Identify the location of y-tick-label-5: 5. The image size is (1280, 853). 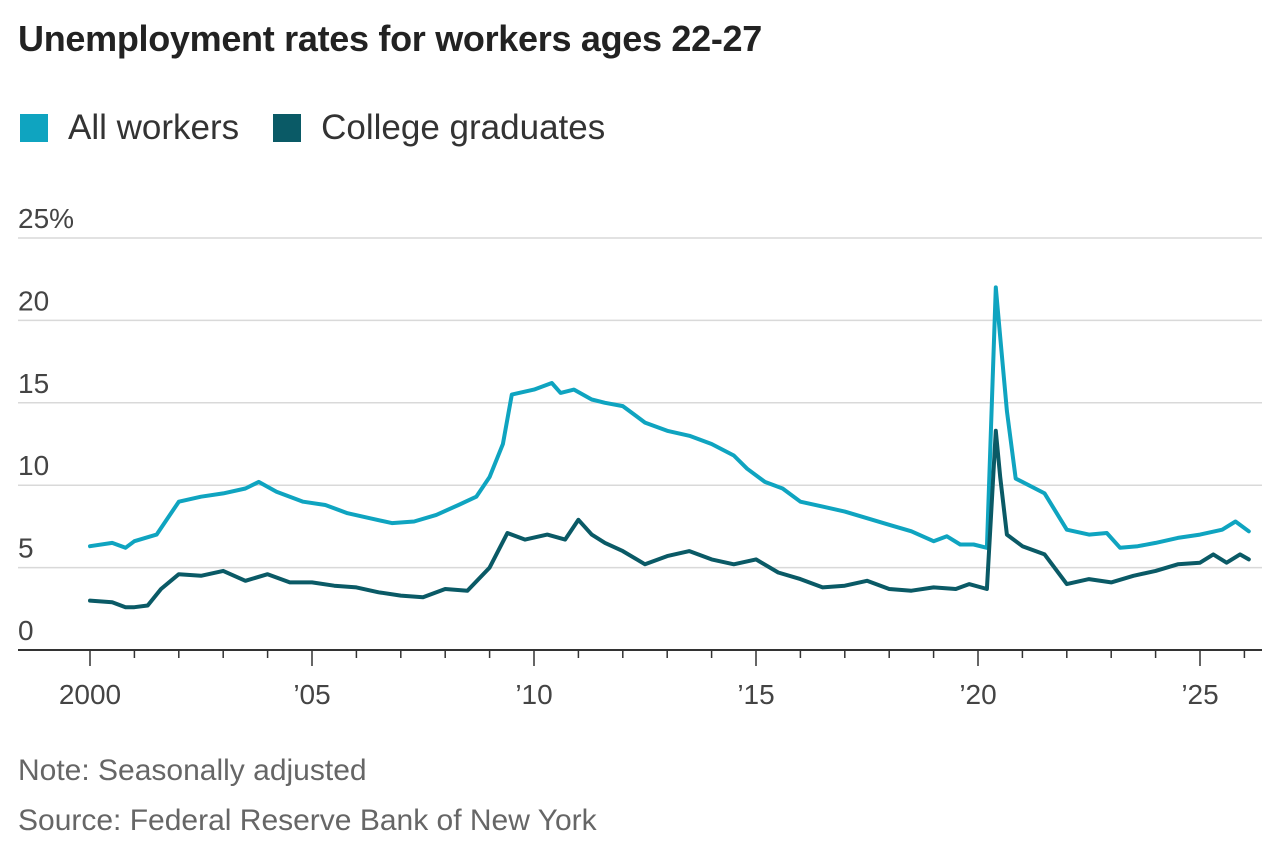
(26, 548).